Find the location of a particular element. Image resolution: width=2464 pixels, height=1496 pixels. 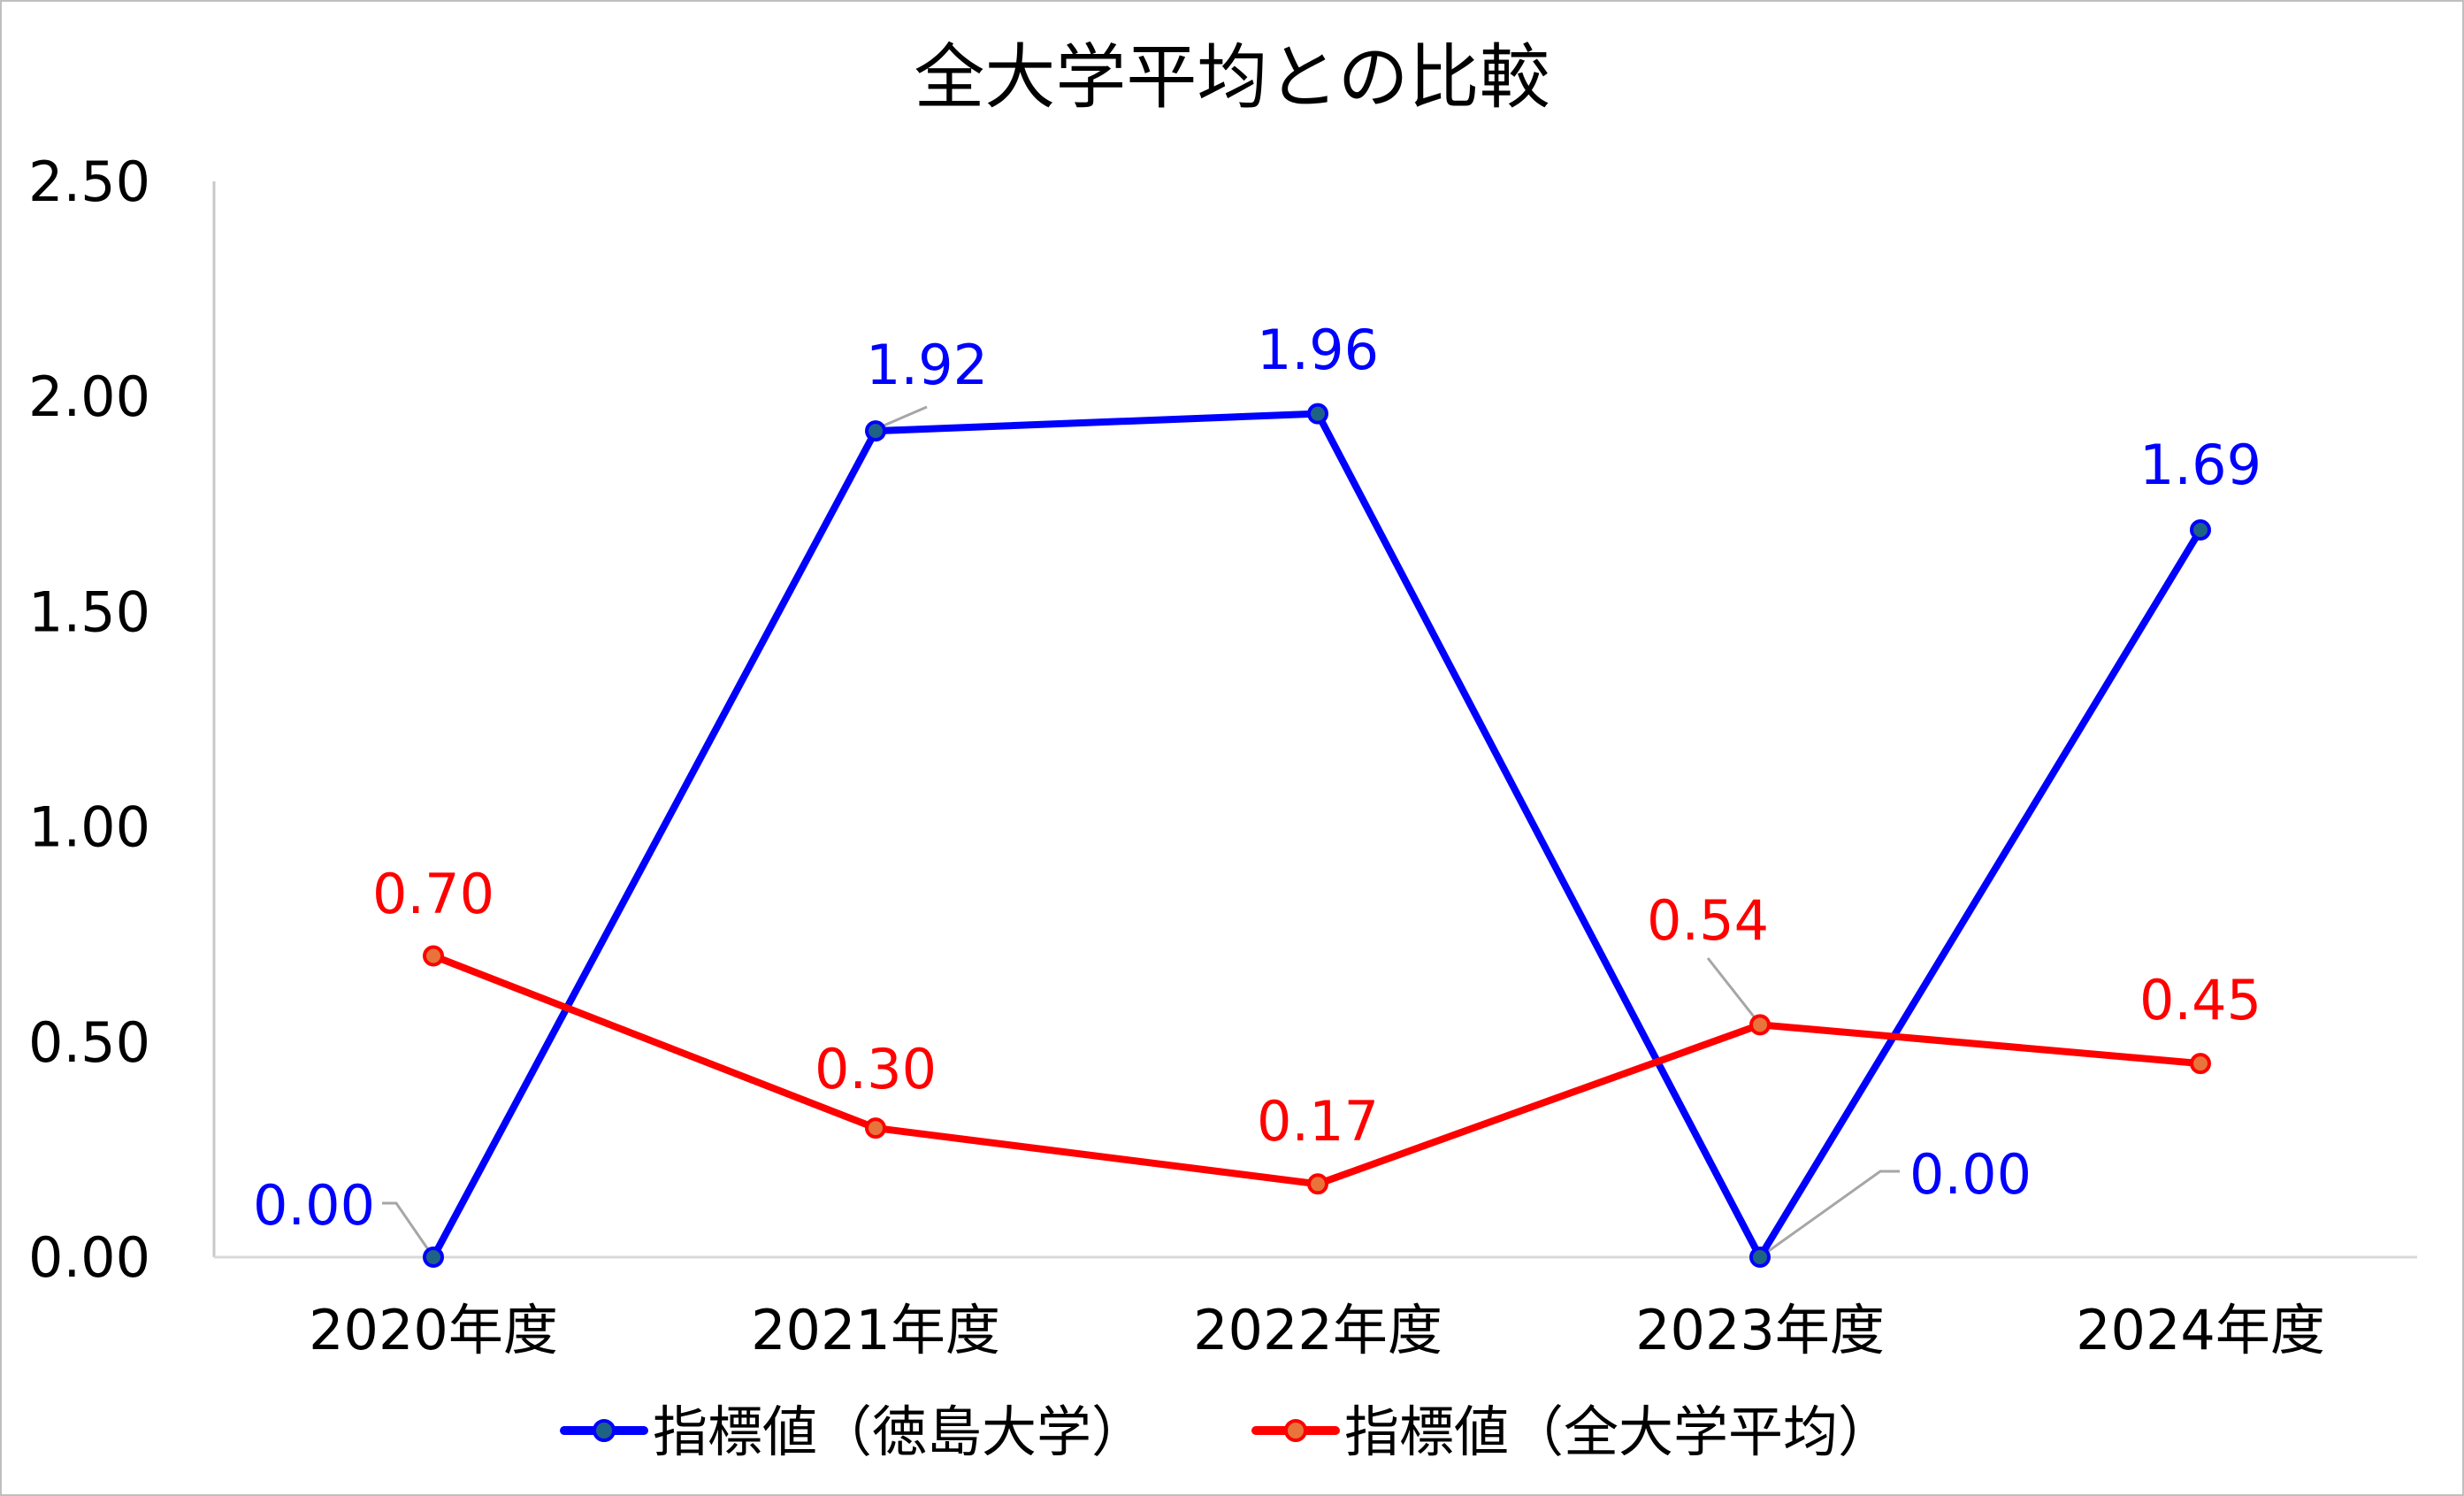

x-tick-label: 2021年度 is located at coordinates (875, 1330).